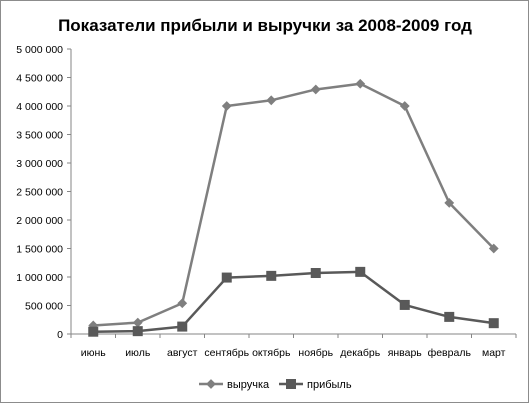 The image size is (529, 403). I want to click on legend-item: выручка, so click(234, 385).